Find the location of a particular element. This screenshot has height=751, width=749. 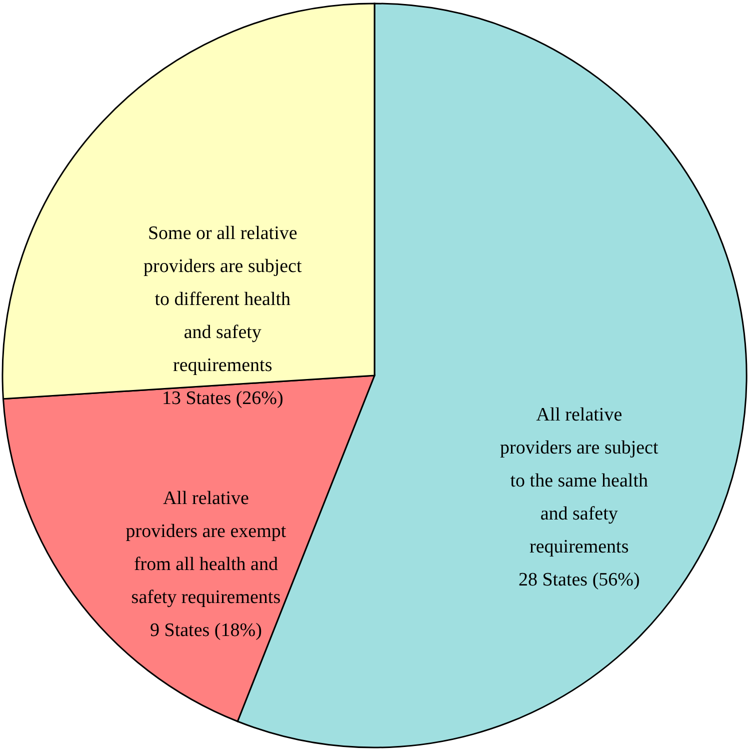

slice-label: All relative providers are exempt from all health and safety requirements is located at coordinates (206, 548).